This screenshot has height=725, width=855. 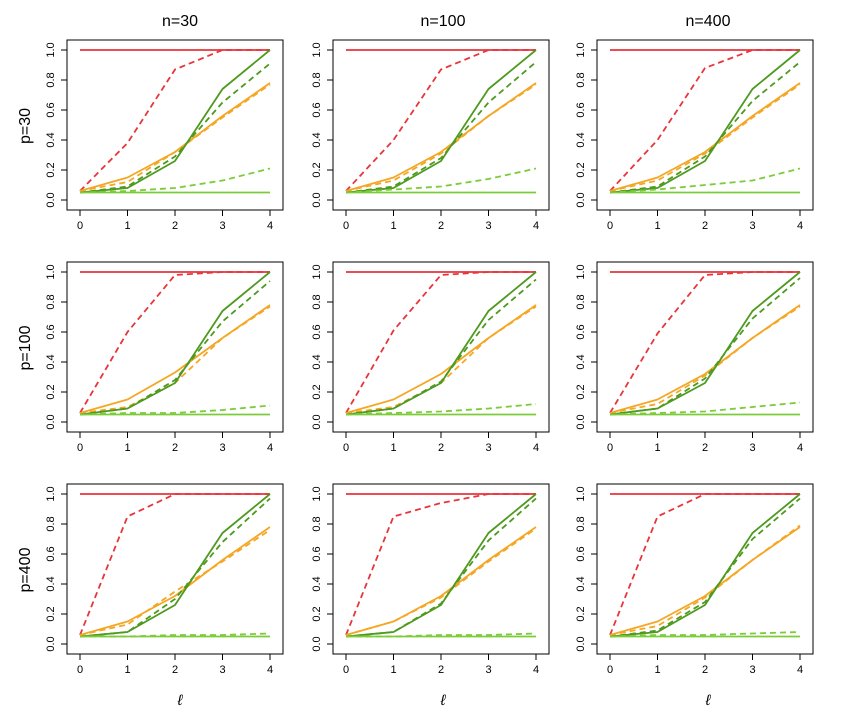 I want to click on panel-r2-c2: 0 1 2 3 4 0.0 0.2 0.4 0.6 0.8 1.0, so click(x=694, y=579).